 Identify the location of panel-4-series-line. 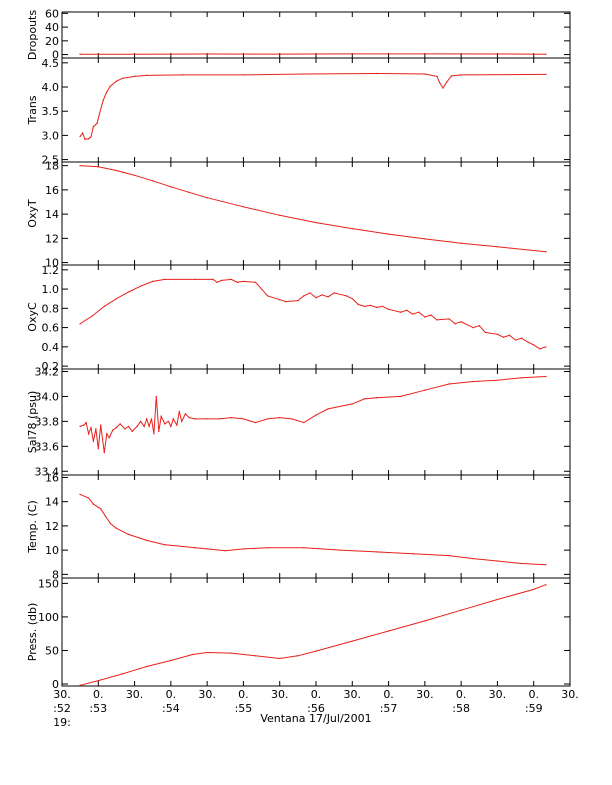
(312, 314).